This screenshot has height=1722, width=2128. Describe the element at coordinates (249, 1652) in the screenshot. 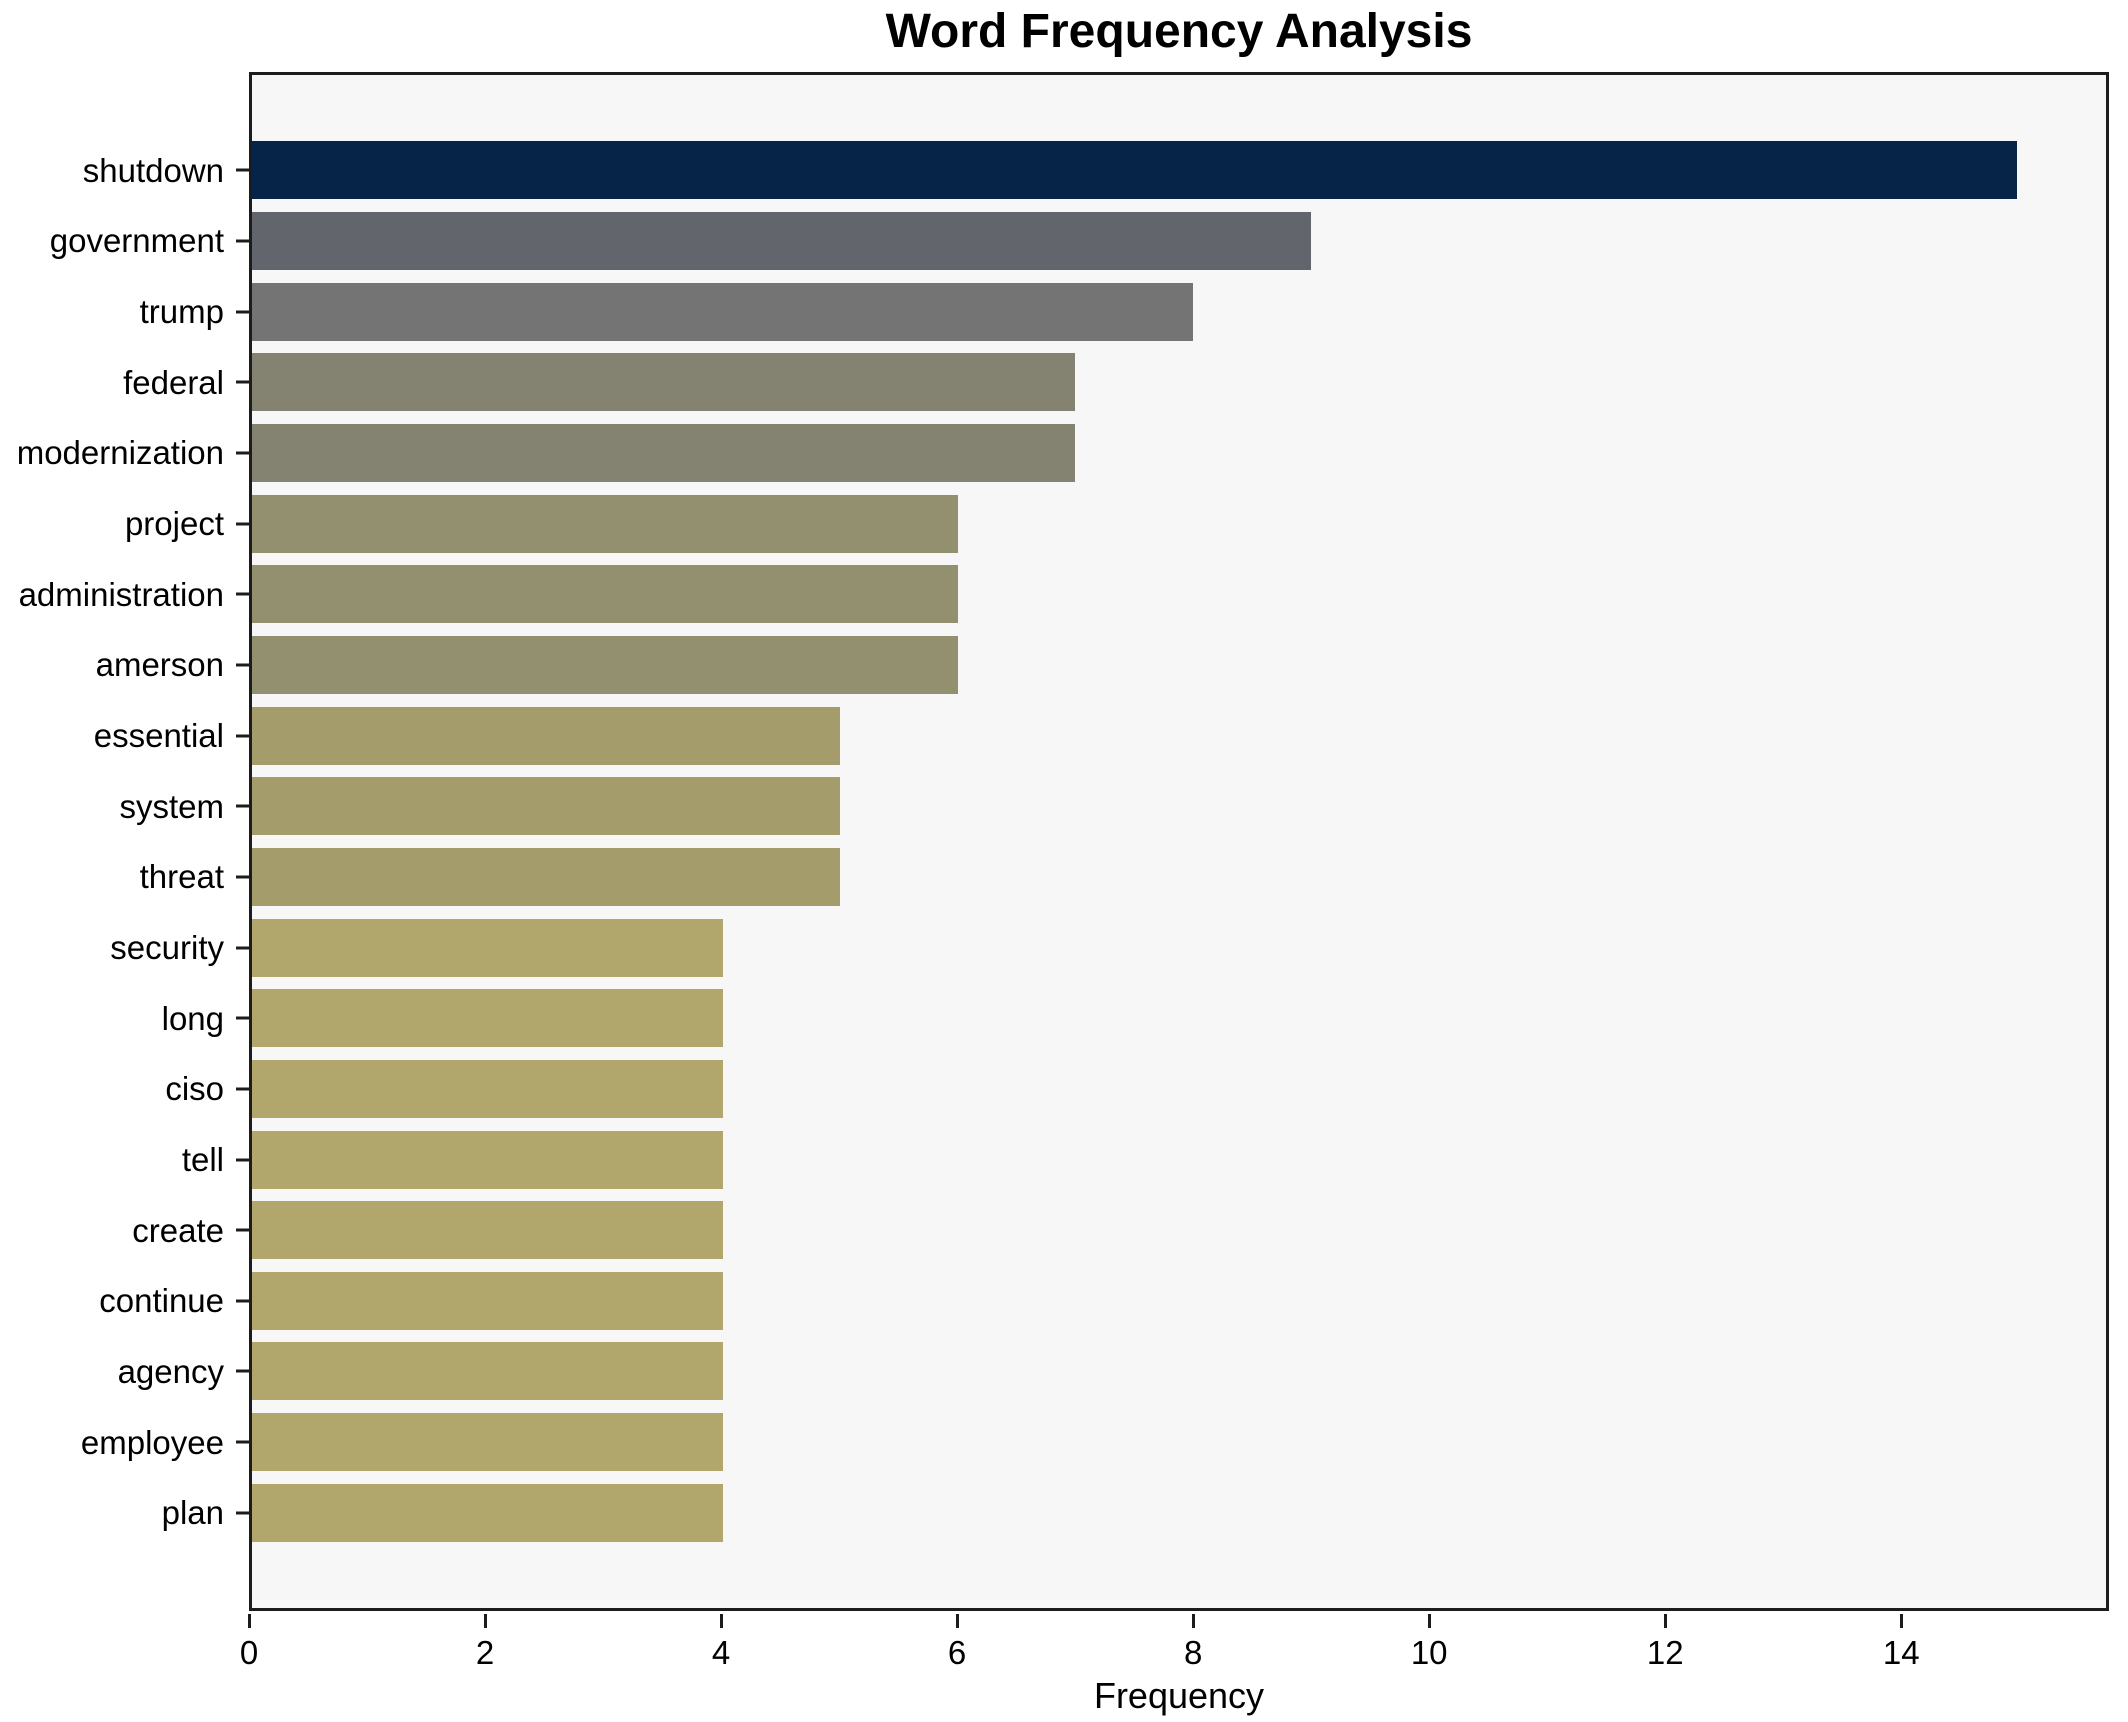

I see `x-tick-label: 0` at that location.